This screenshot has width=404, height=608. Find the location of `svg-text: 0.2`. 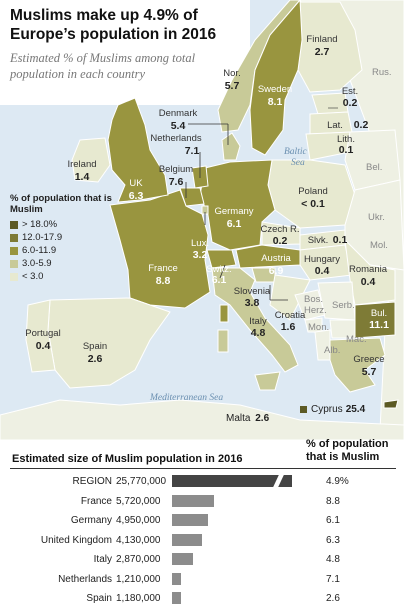

svg-text: 0.2 is located at coordinates (280, 241).